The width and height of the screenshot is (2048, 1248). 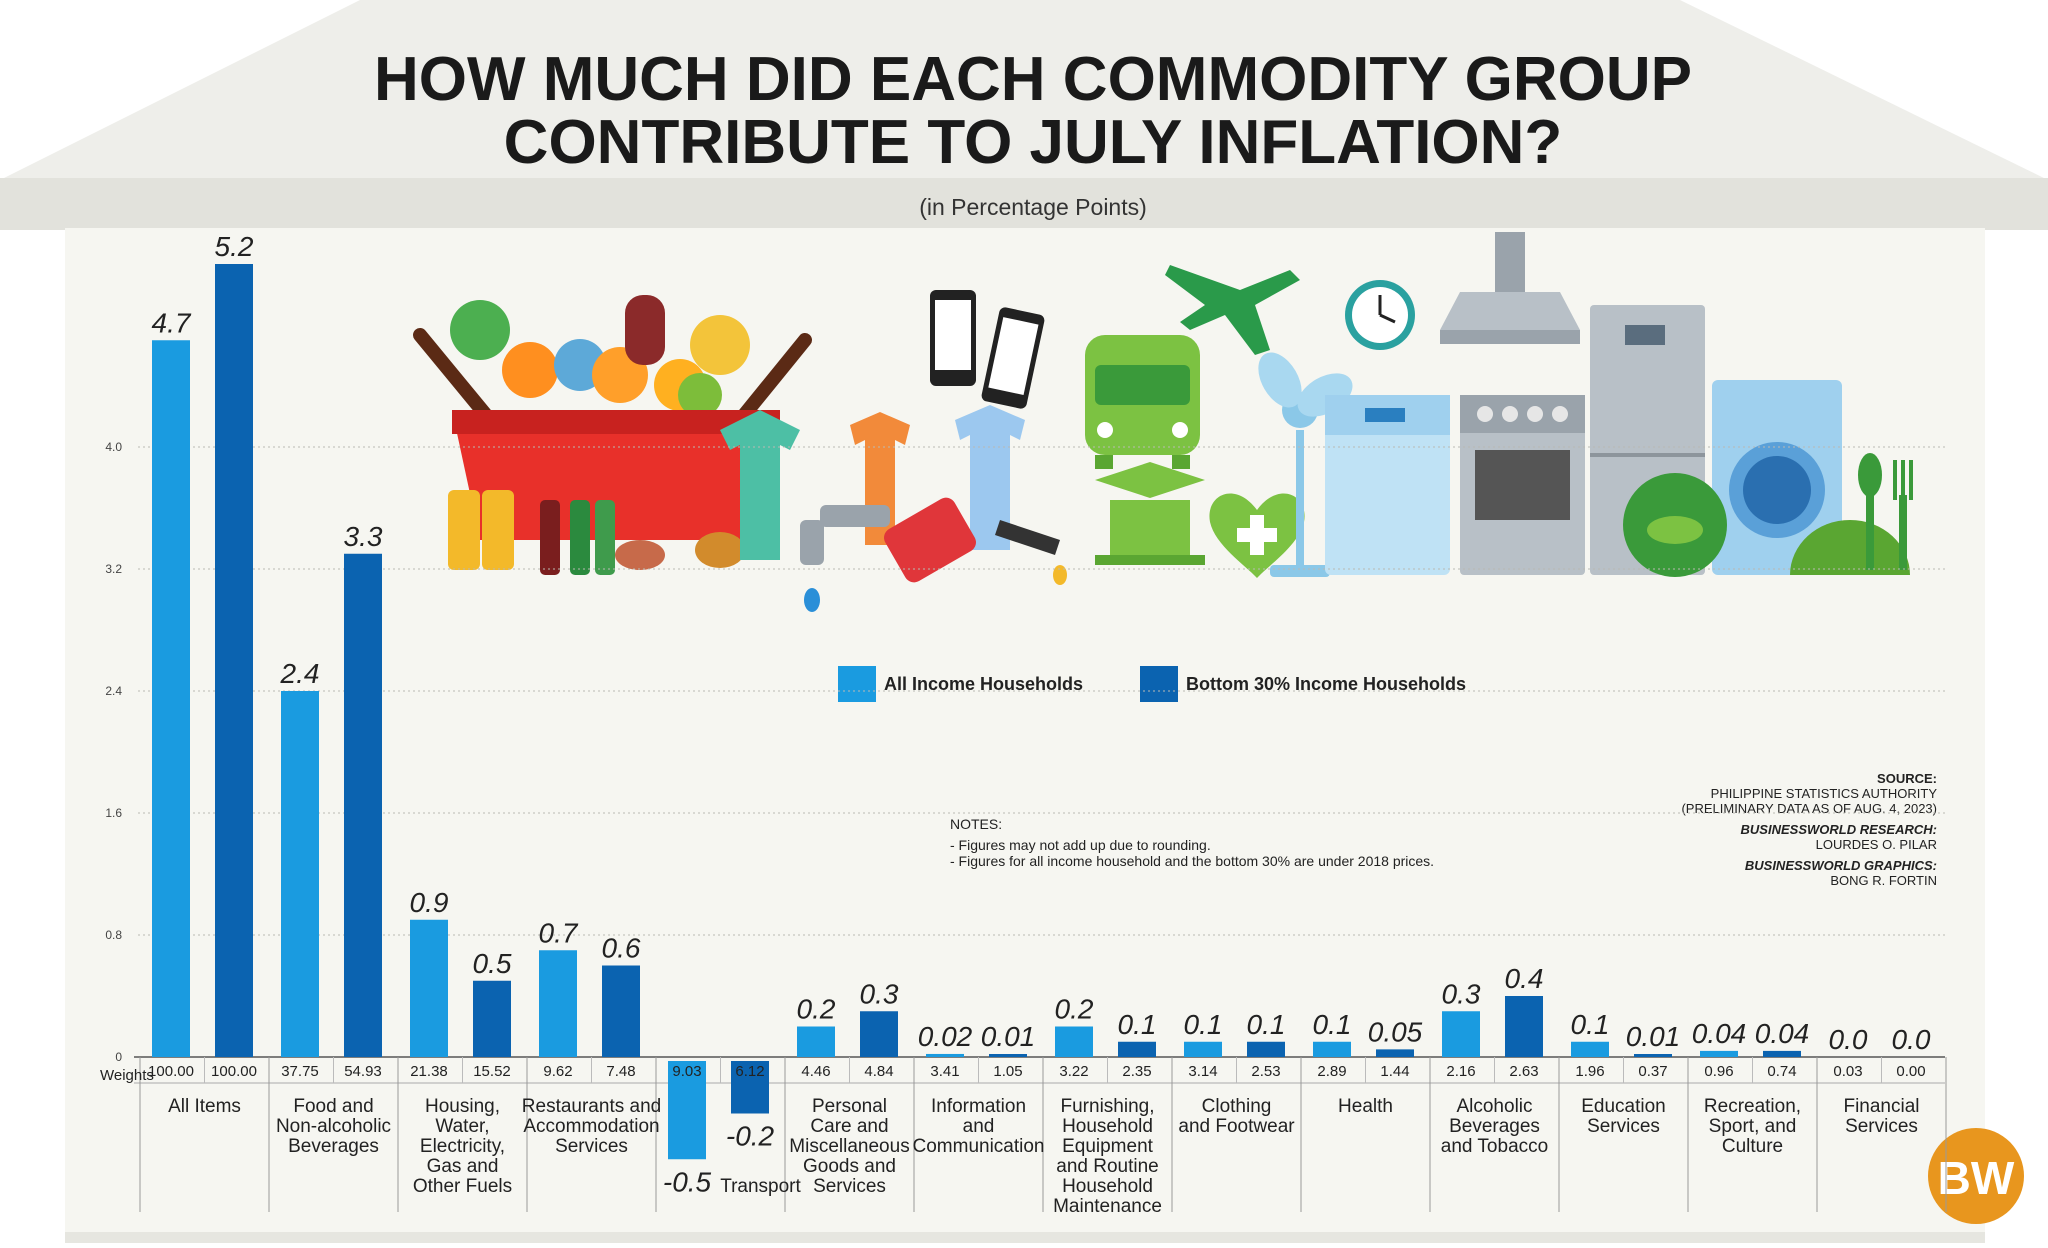 What do you see at coordinates (1876, 844) in the screenshot?
I see `research-name: LOURDES O. PILAR` at bounding box center [1876, 844].